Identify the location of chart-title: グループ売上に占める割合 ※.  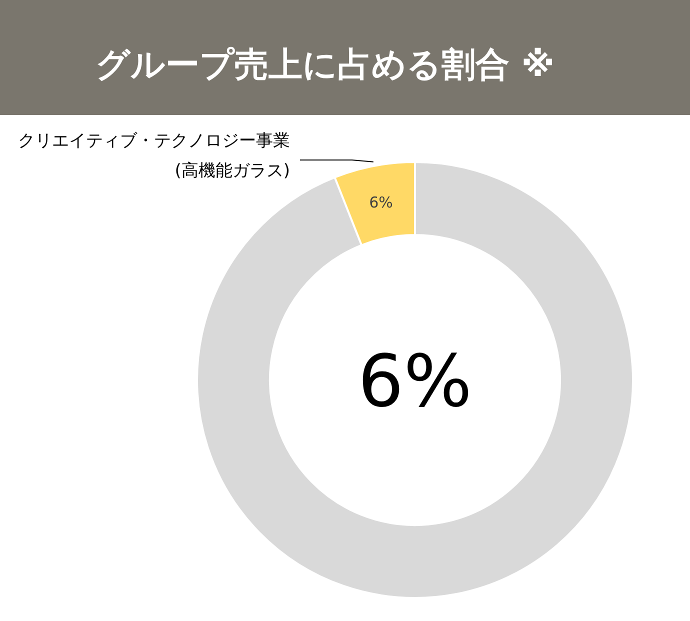
(325, 65).